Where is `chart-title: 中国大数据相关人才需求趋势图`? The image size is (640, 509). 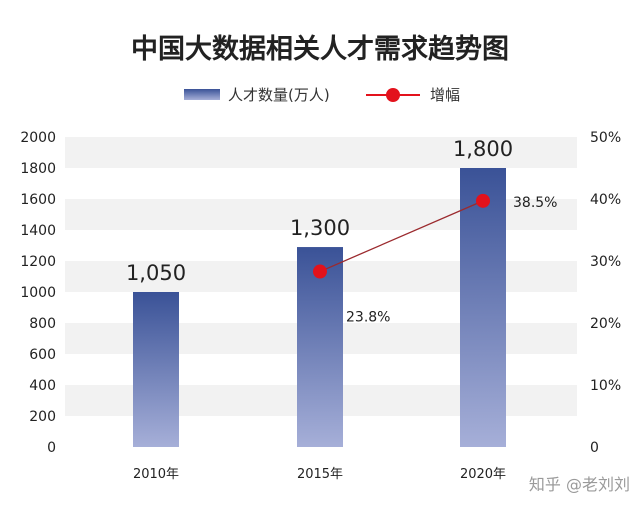 chart-title: 中国大数据相关人才需求趋势图 is located at coordinates (320, 49).